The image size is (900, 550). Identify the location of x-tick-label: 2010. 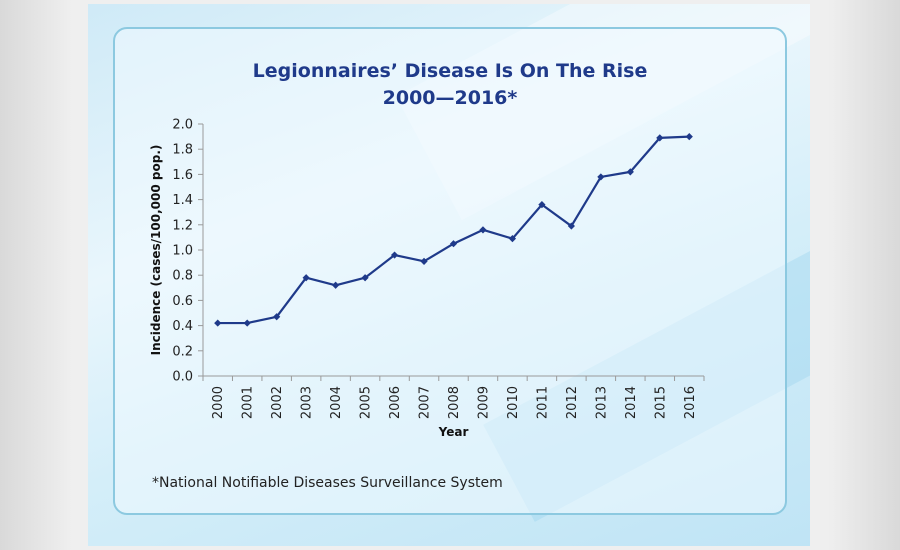
(513, 402).